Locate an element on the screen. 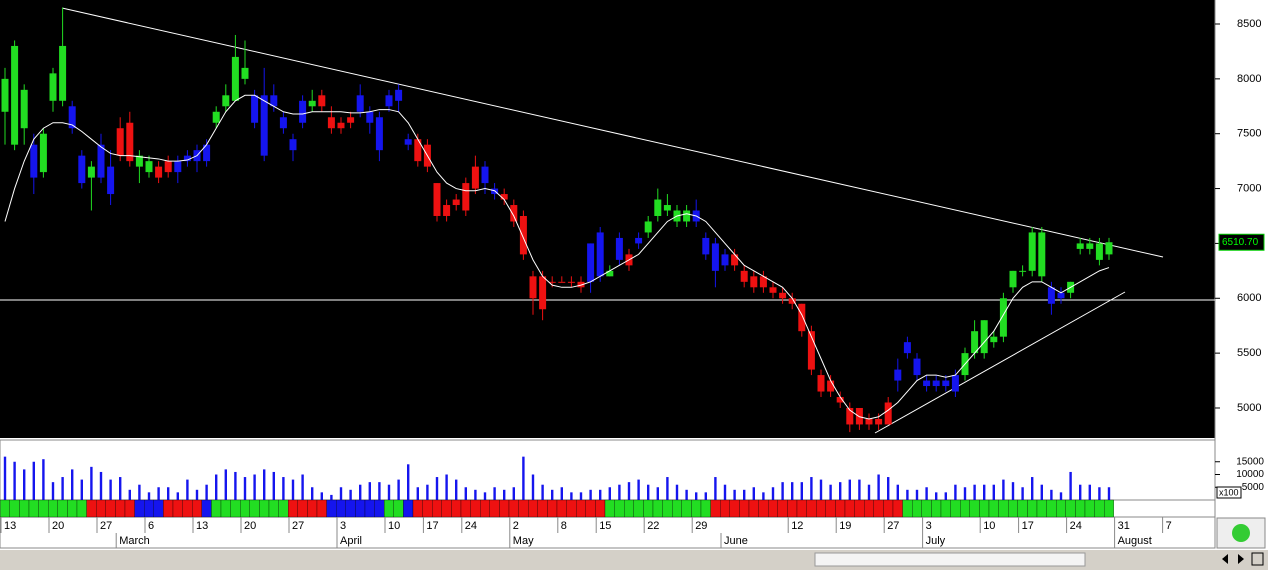  y-tick-label: 8000 is located at coordinates (1249, 79).